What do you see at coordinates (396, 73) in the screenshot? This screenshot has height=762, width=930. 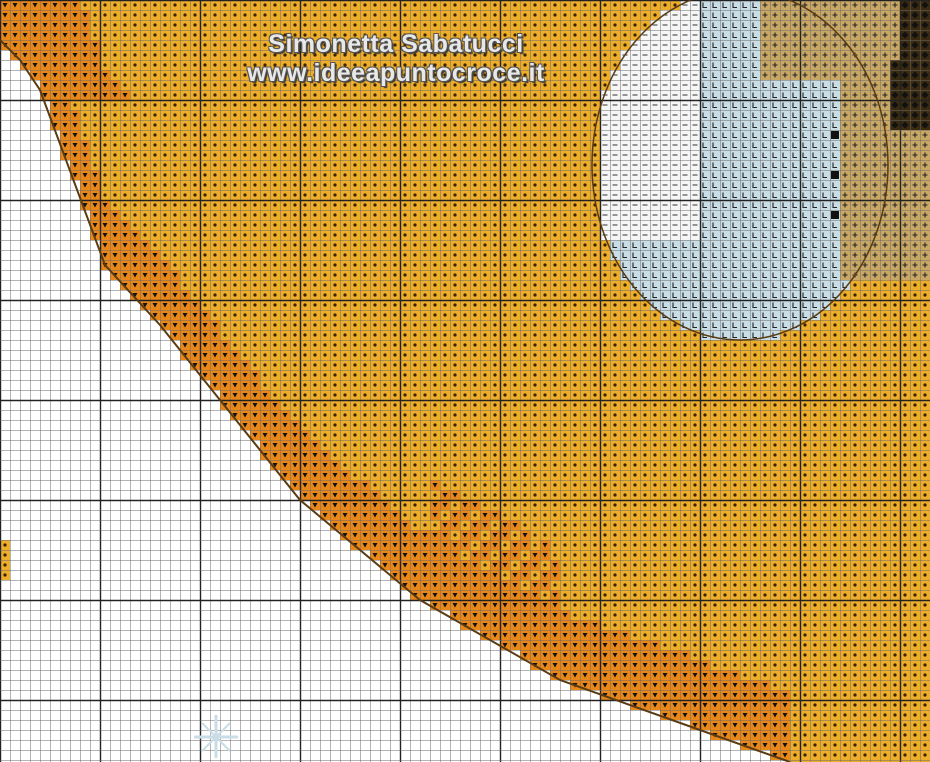 I see `watermark-website: www.ideeapuntocroce.it` at bounding box center [396, 73].